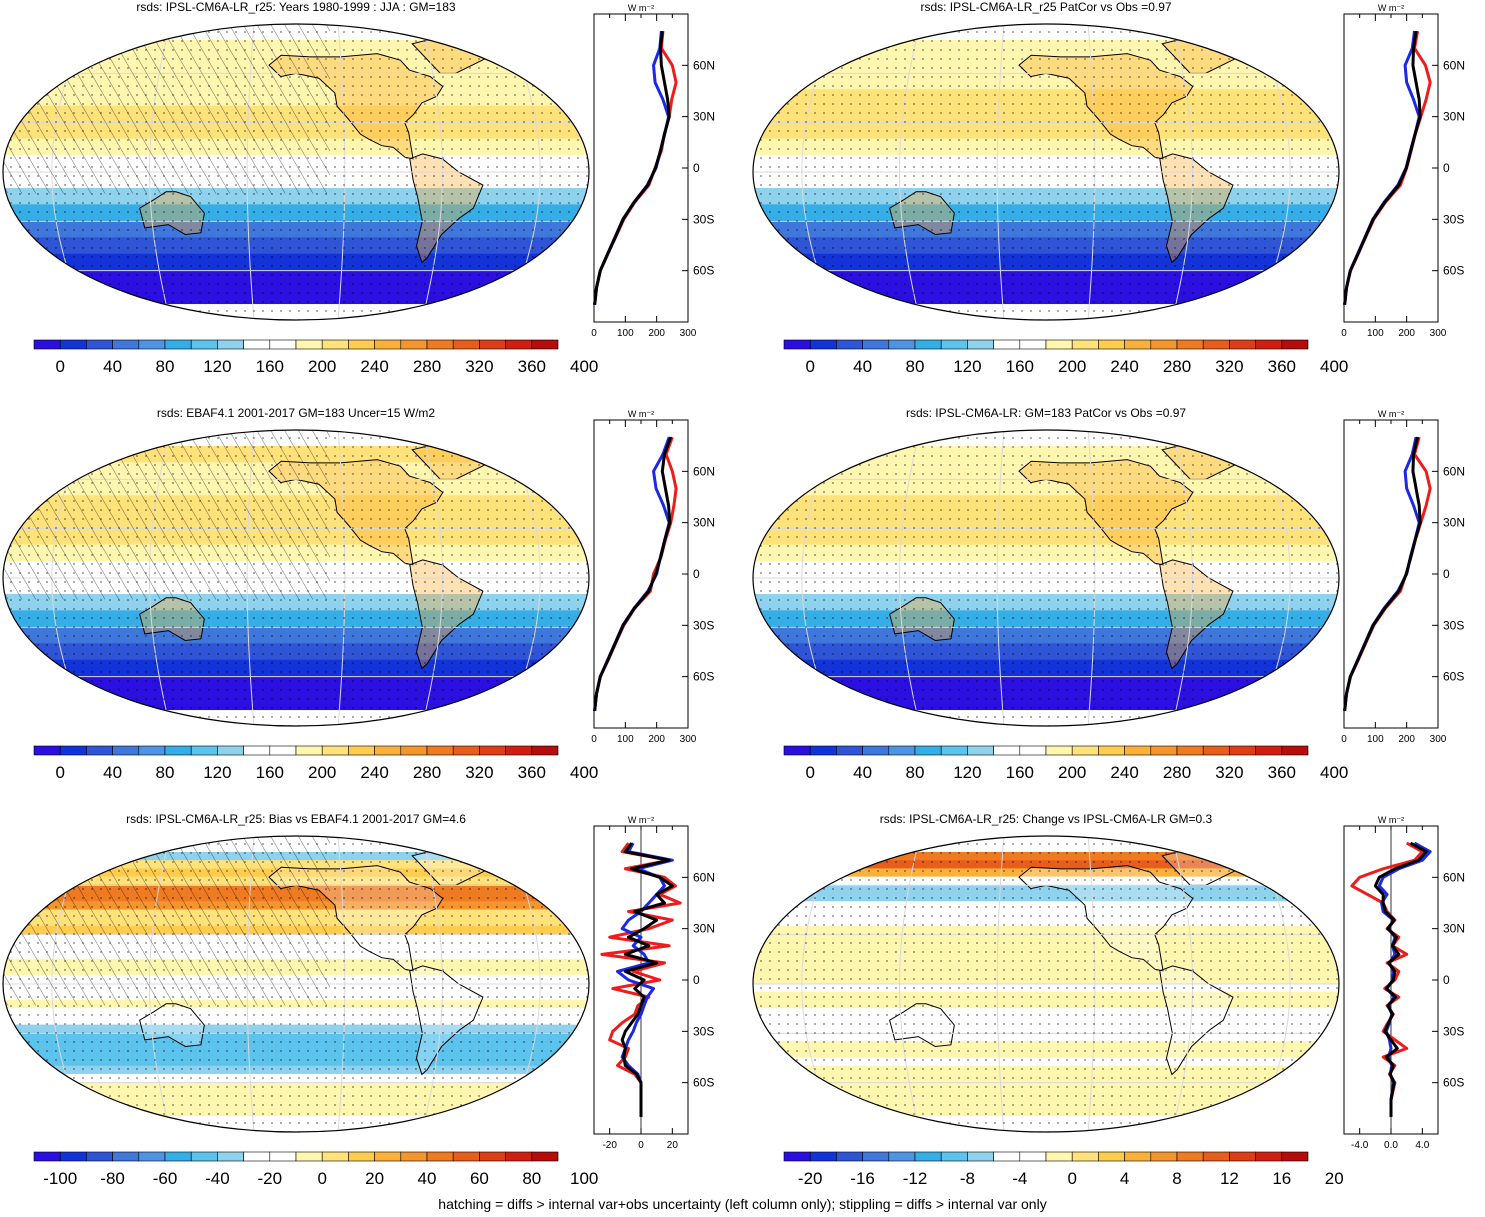 This screenshot has width=1485, height=1217. I want to click on colorbar-tick-label: -16, so click(862, 1178).